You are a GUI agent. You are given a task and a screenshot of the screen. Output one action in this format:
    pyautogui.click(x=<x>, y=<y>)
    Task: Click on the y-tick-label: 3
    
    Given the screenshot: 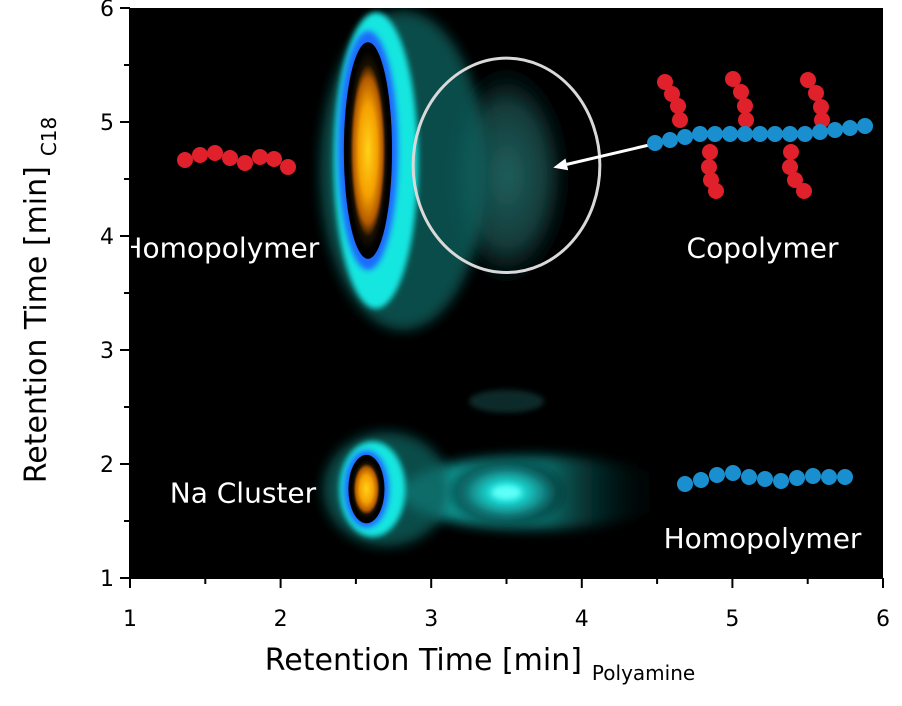 What is the action you would take?
    pyautogui.click(x=107, y=351)
    